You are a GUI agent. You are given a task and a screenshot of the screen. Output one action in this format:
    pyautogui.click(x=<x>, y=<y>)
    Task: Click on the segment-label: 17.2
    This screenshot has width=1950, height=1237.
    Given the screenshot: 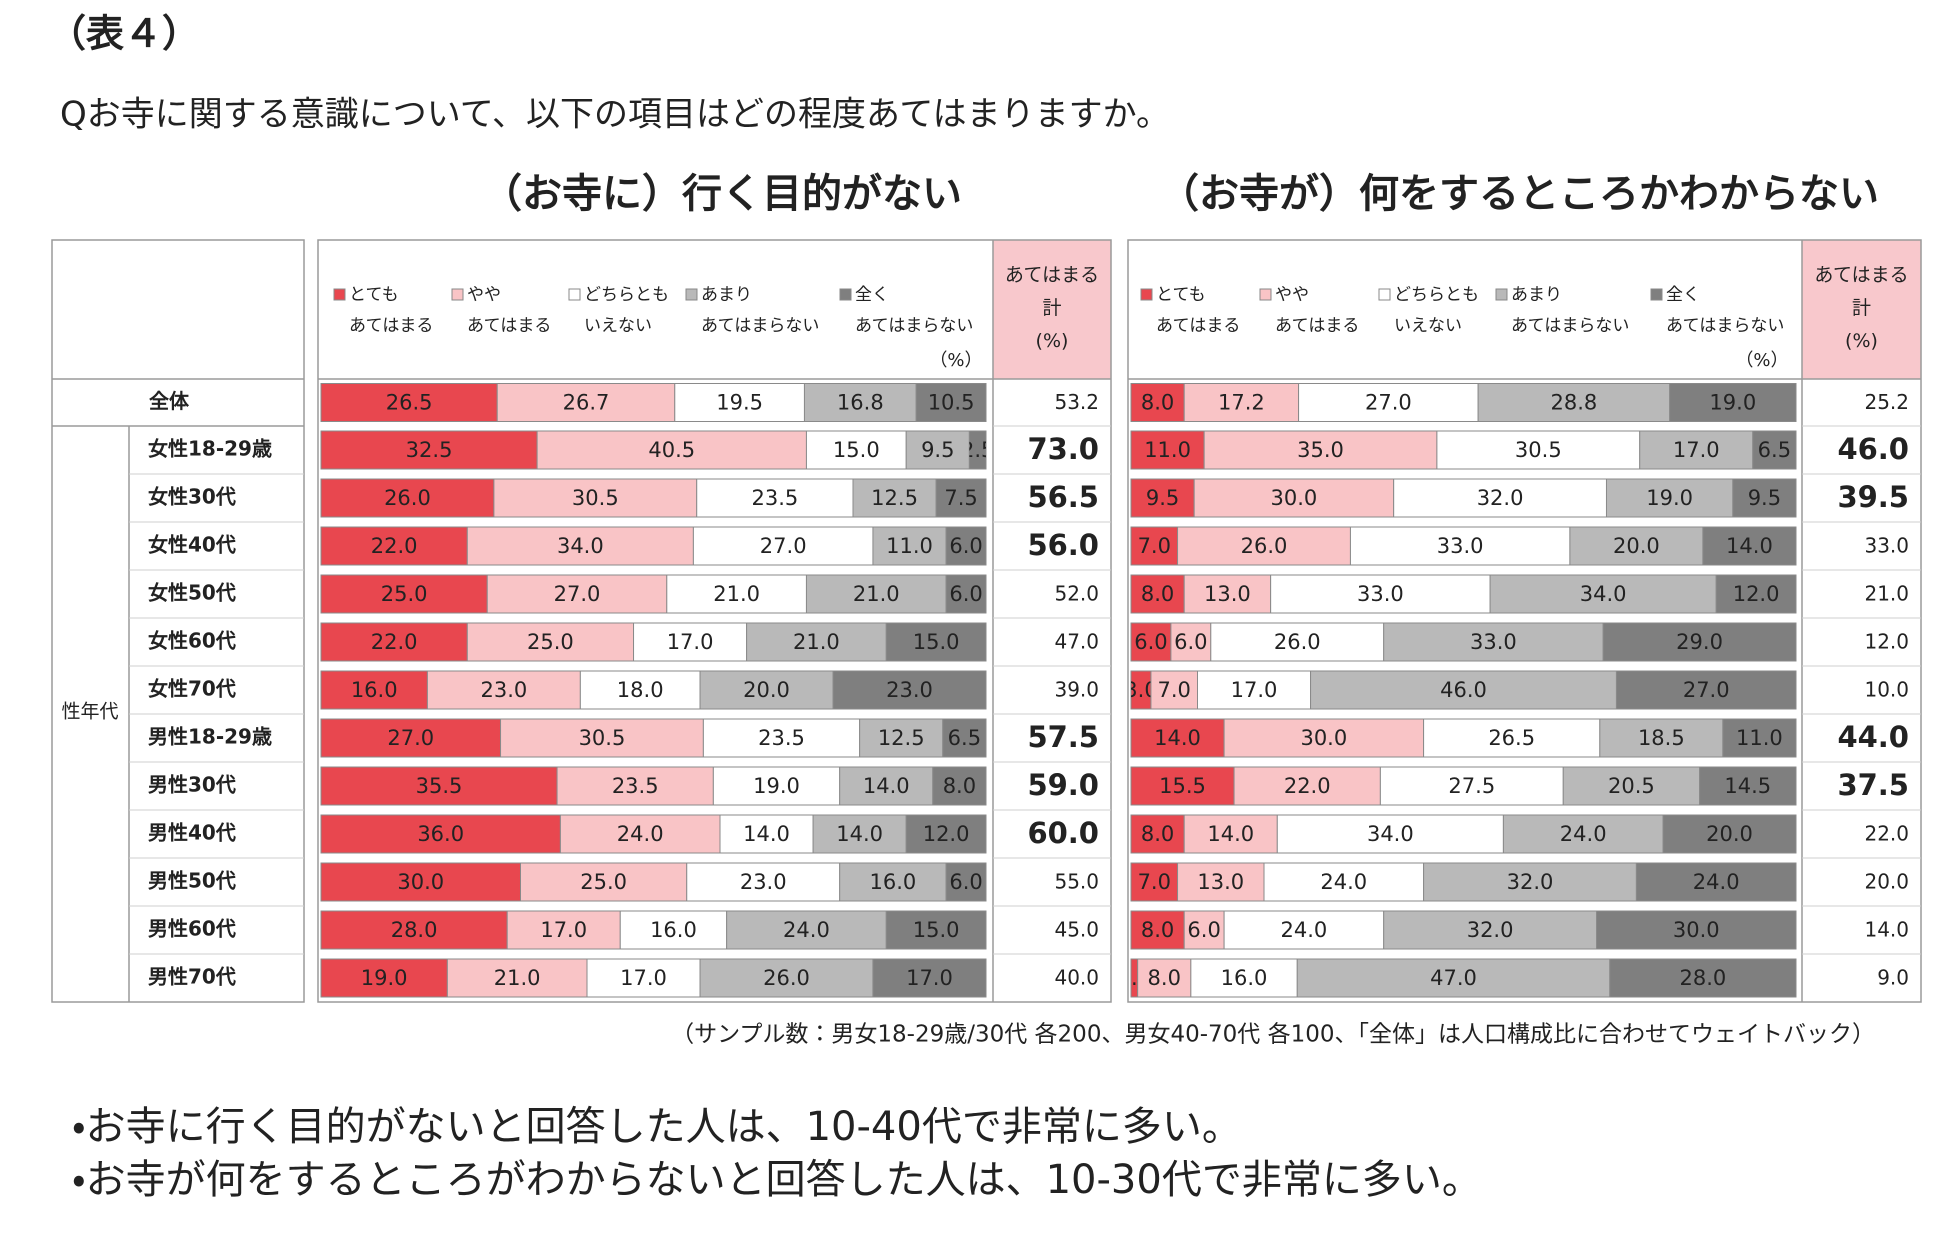 What is the action you would take?
    pyautogui.click(x=1241, y=403)
    